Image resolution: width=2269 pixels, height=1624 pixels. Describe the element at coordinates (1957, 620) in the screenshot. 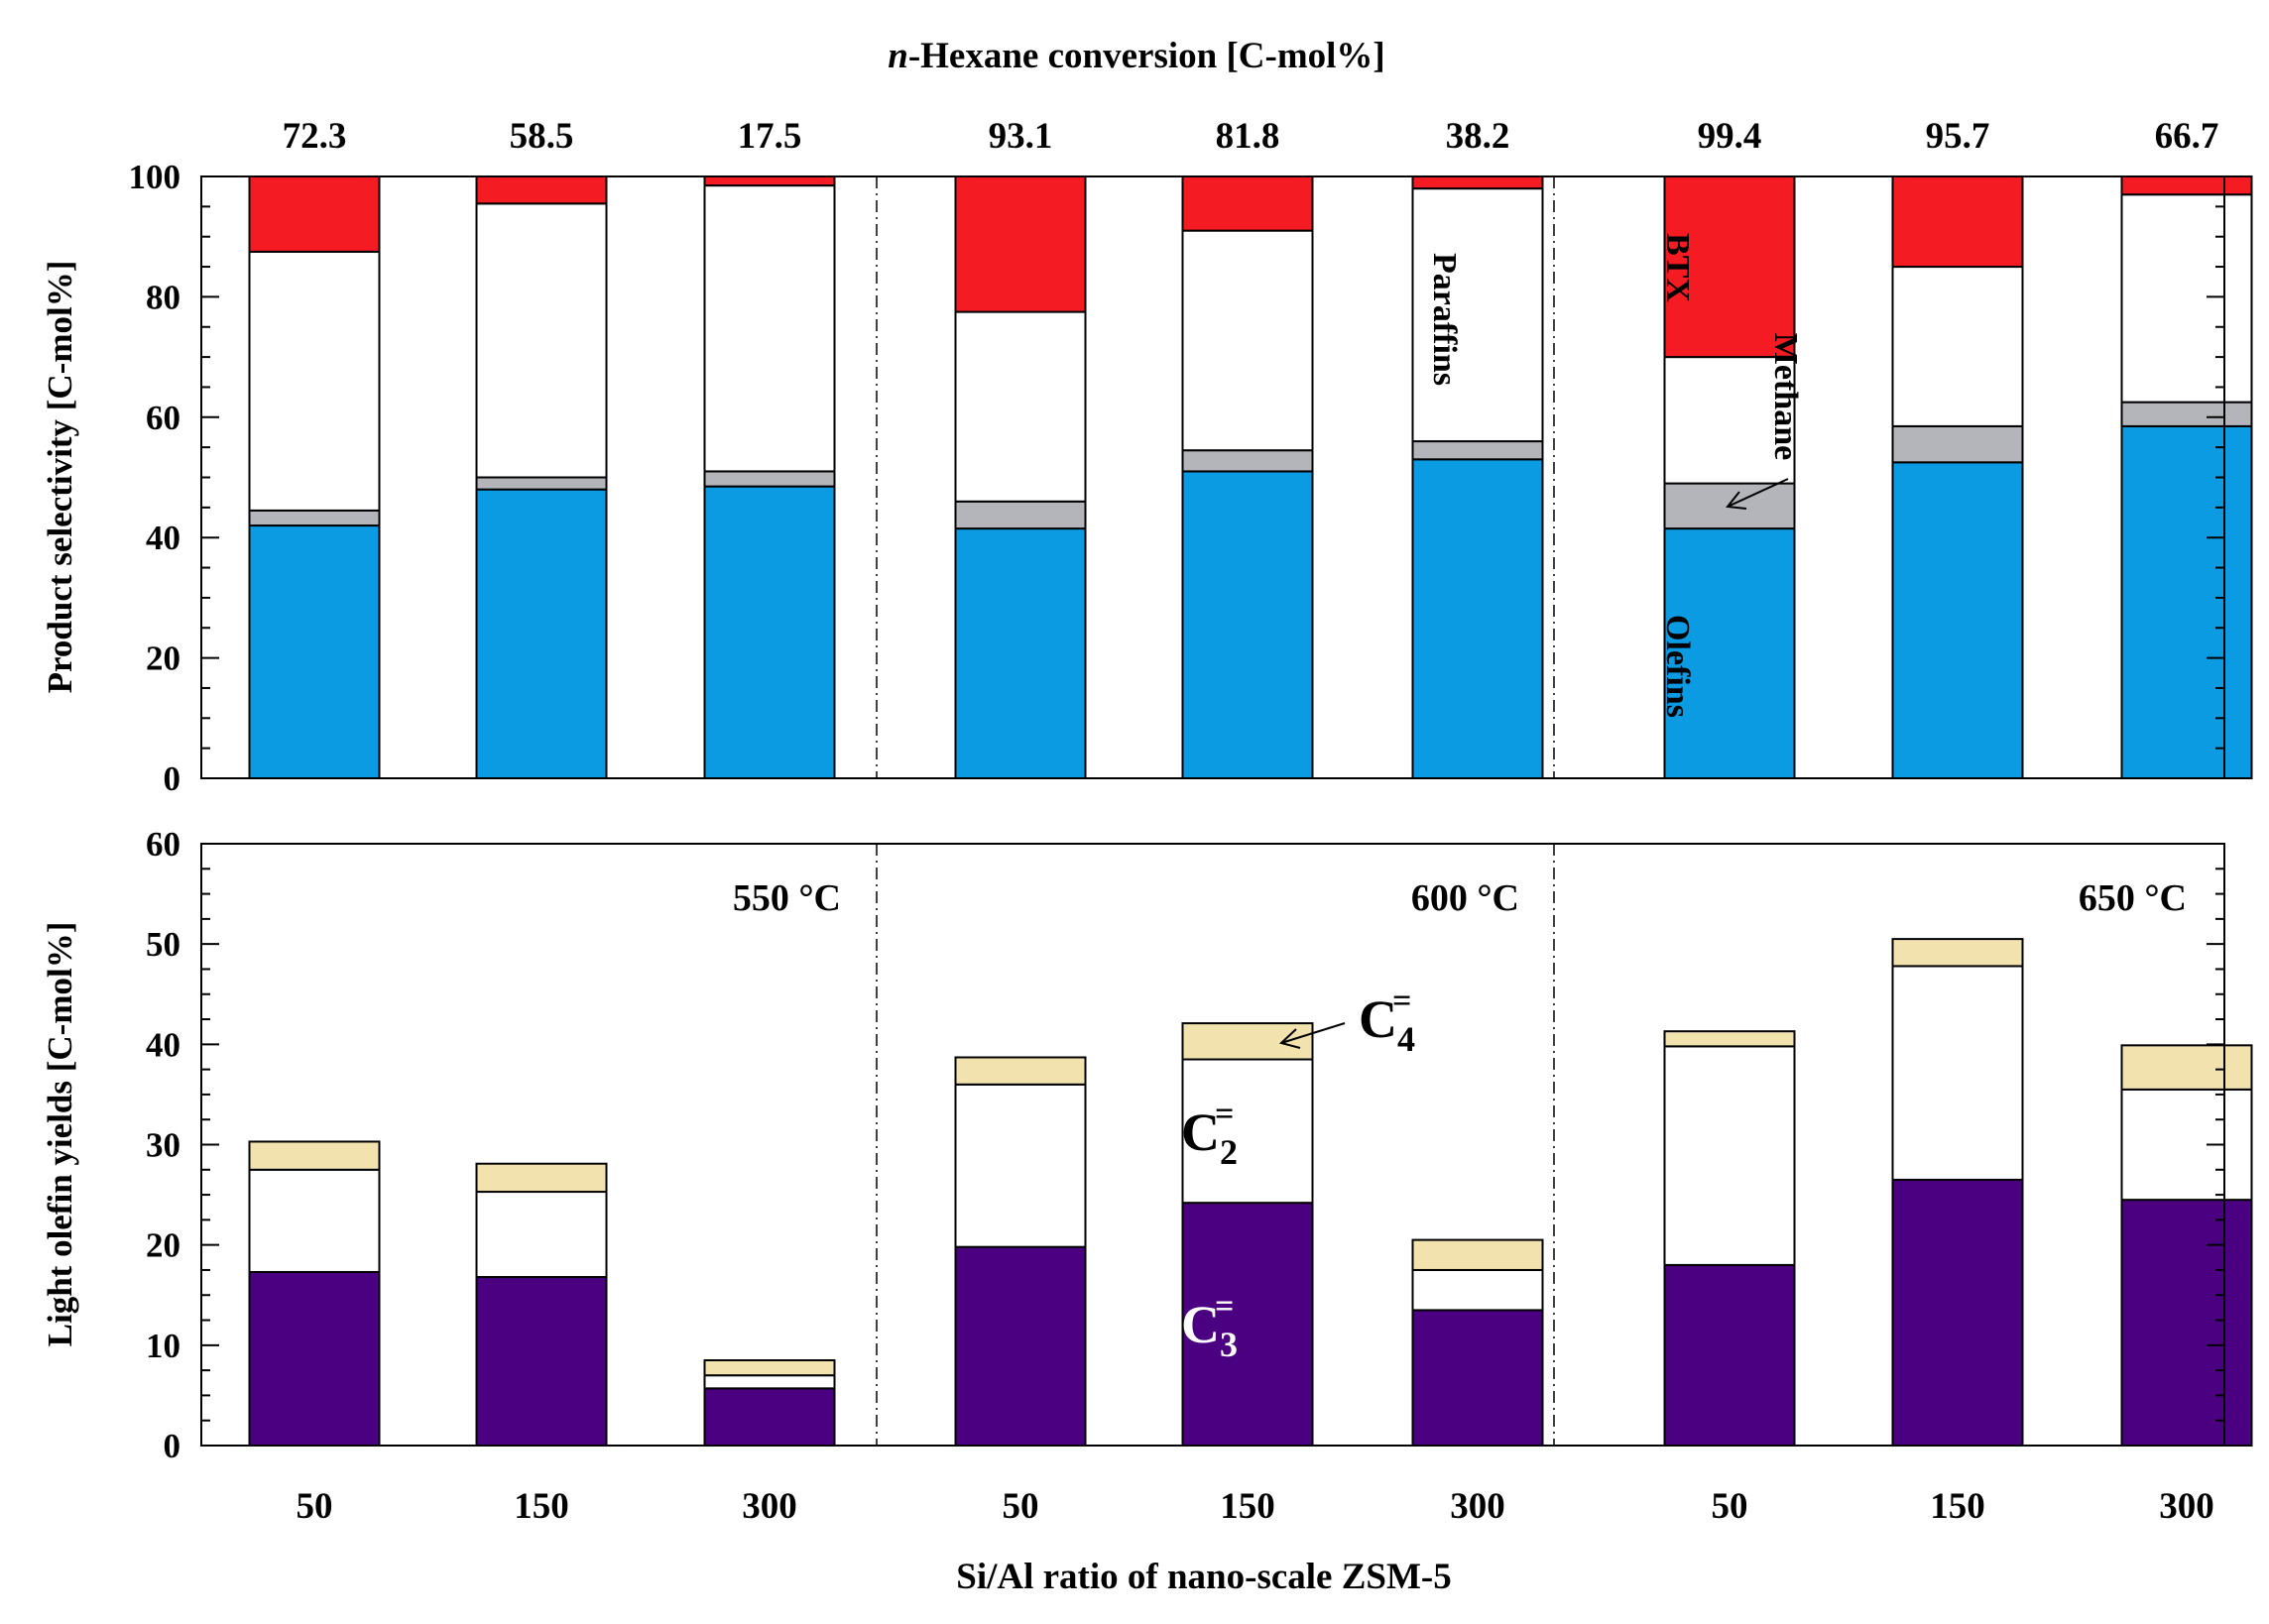

I see `top-bar-8-olefins` at that location.